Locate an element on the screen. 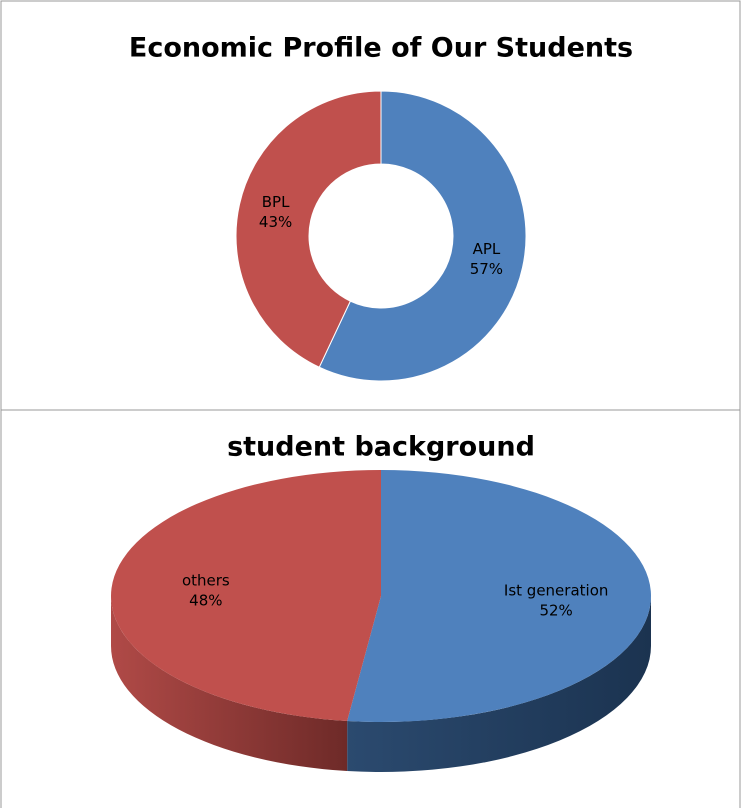 The image size is (742, 808). data-label-value: 48% is located at coordinates (205, 600).